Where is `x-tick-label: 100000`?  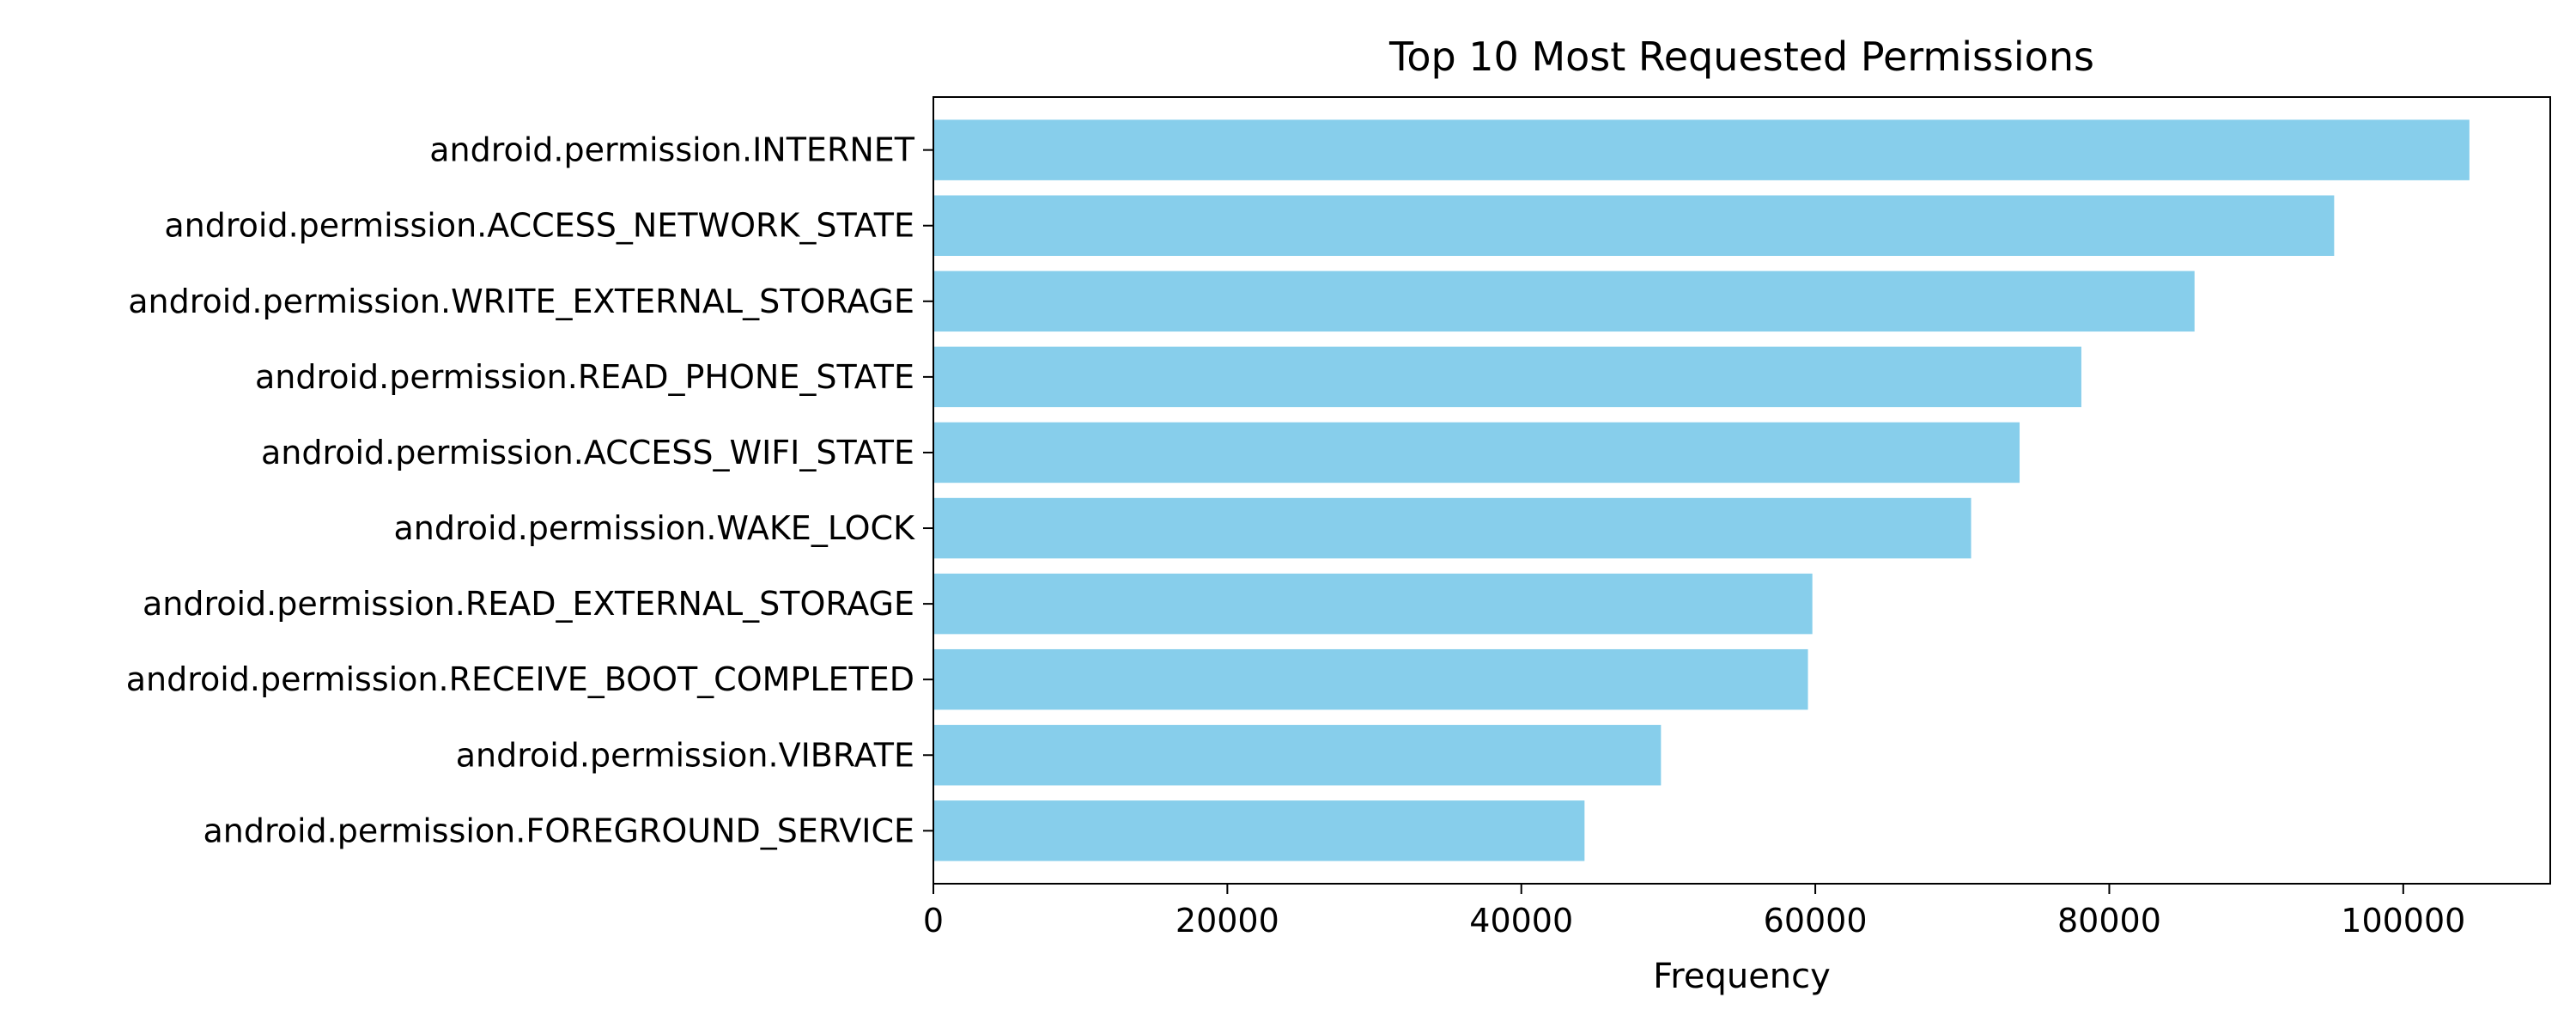 x-tick-label: 100000 is located at coordinates (2403, 921).